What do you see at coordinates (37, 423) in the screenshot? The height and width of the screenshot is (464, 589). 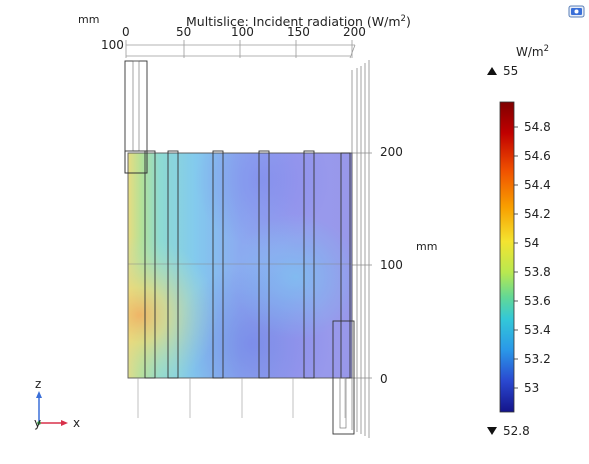 I see `triad-y-label: y` at bounding box center [37, 423].